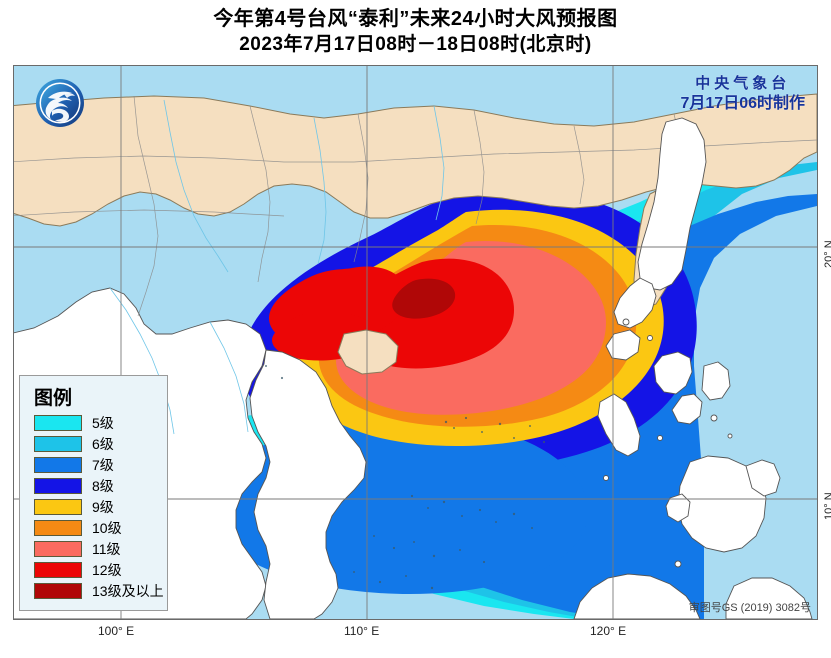  I want to click on legend-item-9: 9级, so click(100, 507).